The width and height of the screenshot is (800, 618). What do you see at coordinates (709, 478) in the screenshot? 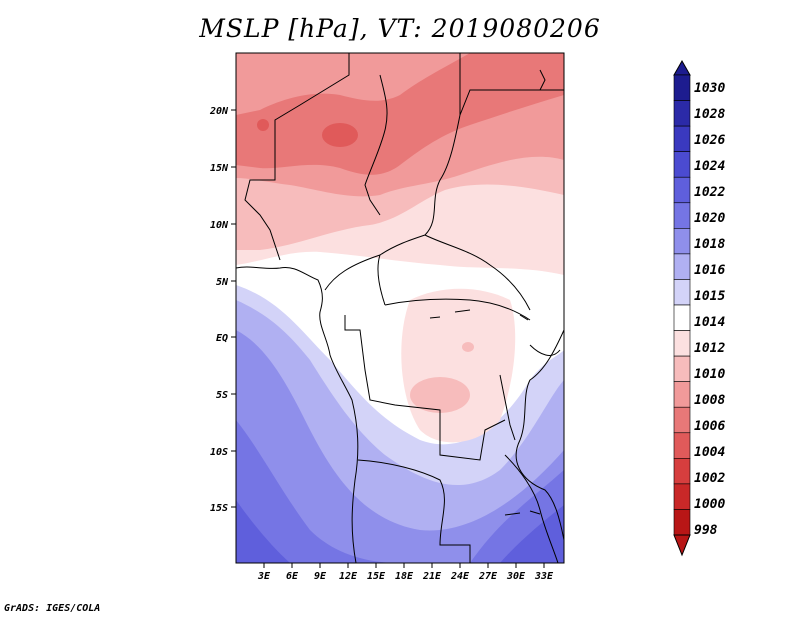
I see `colorbar-label: 1002` at bounding box center [709, 478].